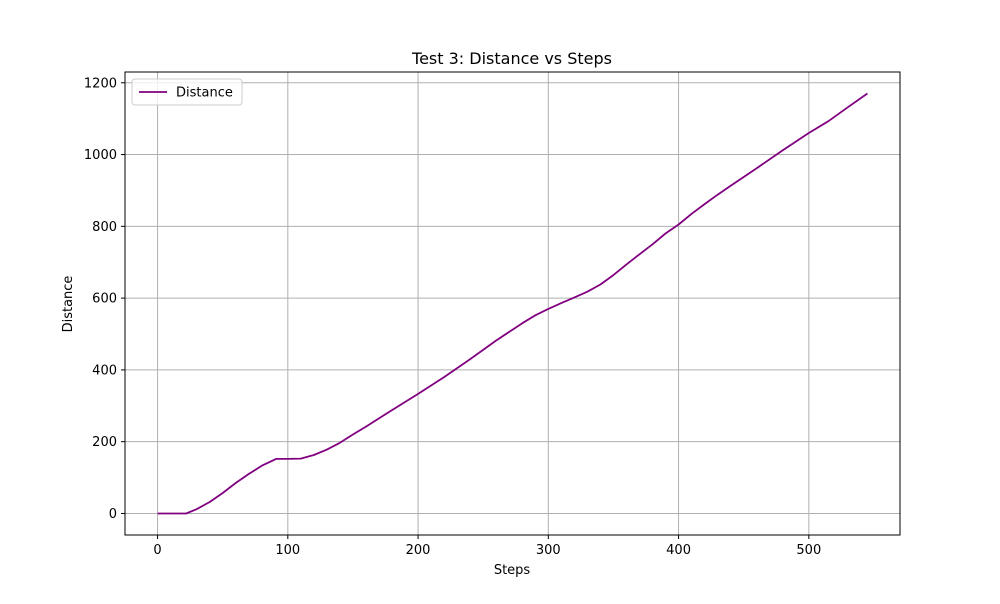 The image size is (1000, 604). What do you see at coordinates (100, 155) in the screenshot?
I see `y-tick-label: 1000` at bounding box center [100, 155].